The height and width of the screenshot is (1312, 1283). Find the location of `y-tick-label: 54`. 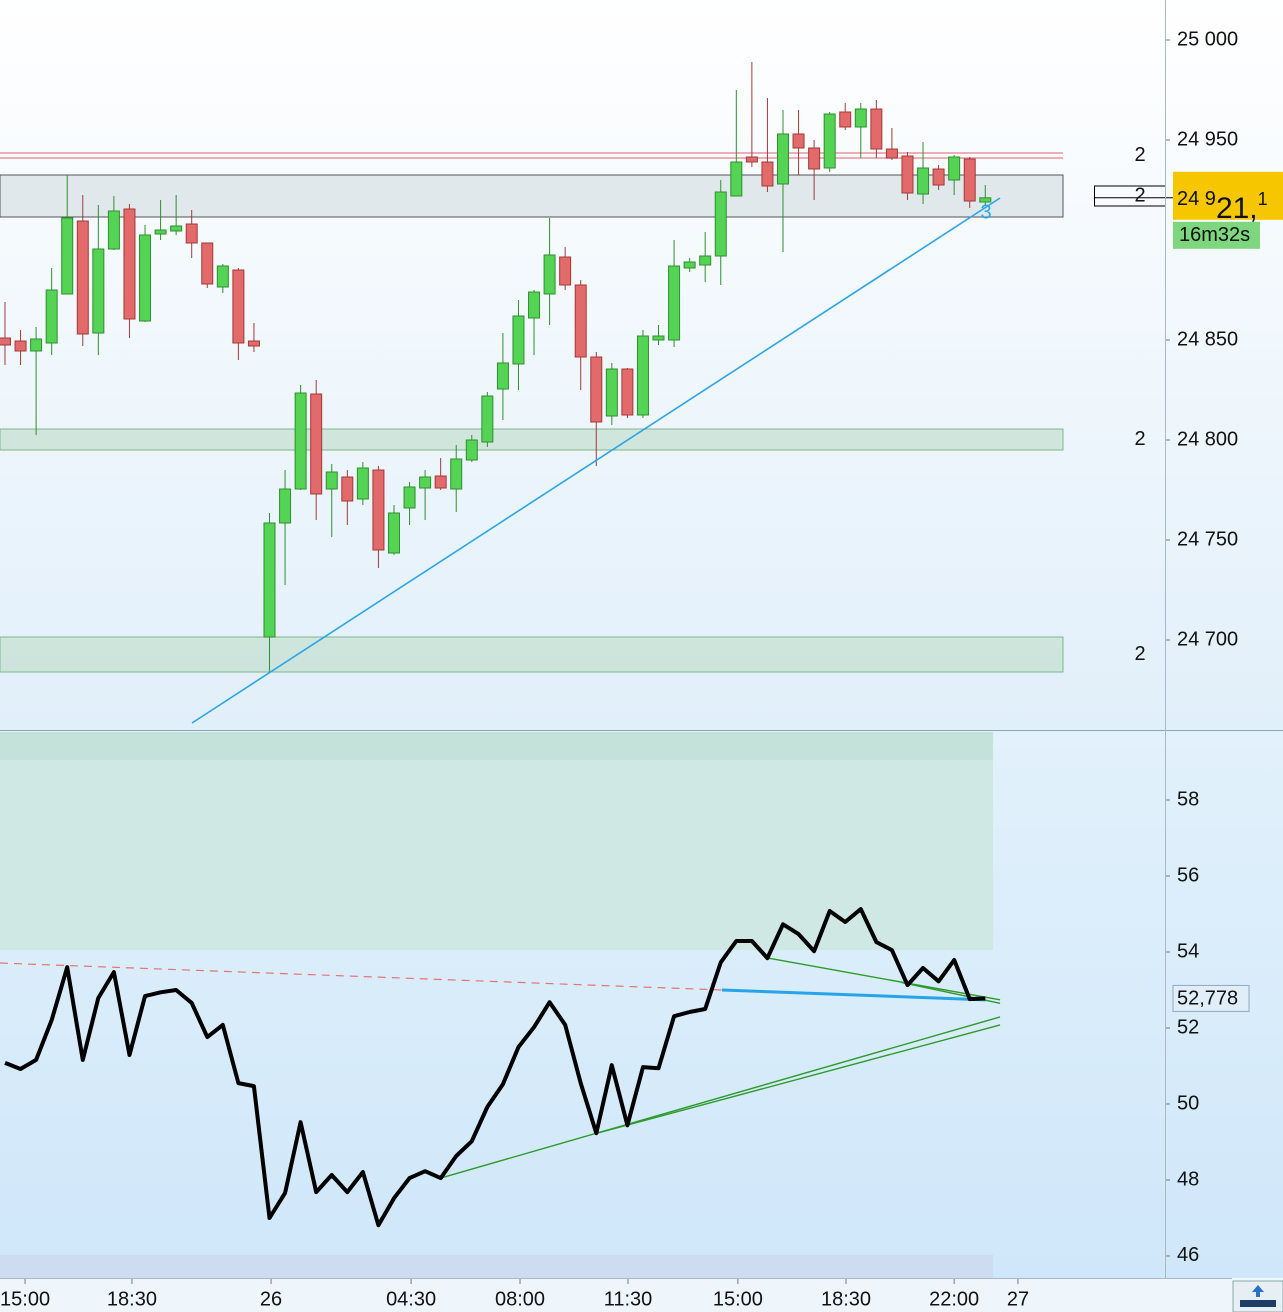

y-tick-label: 54 is located at coordinates (1188, 951).